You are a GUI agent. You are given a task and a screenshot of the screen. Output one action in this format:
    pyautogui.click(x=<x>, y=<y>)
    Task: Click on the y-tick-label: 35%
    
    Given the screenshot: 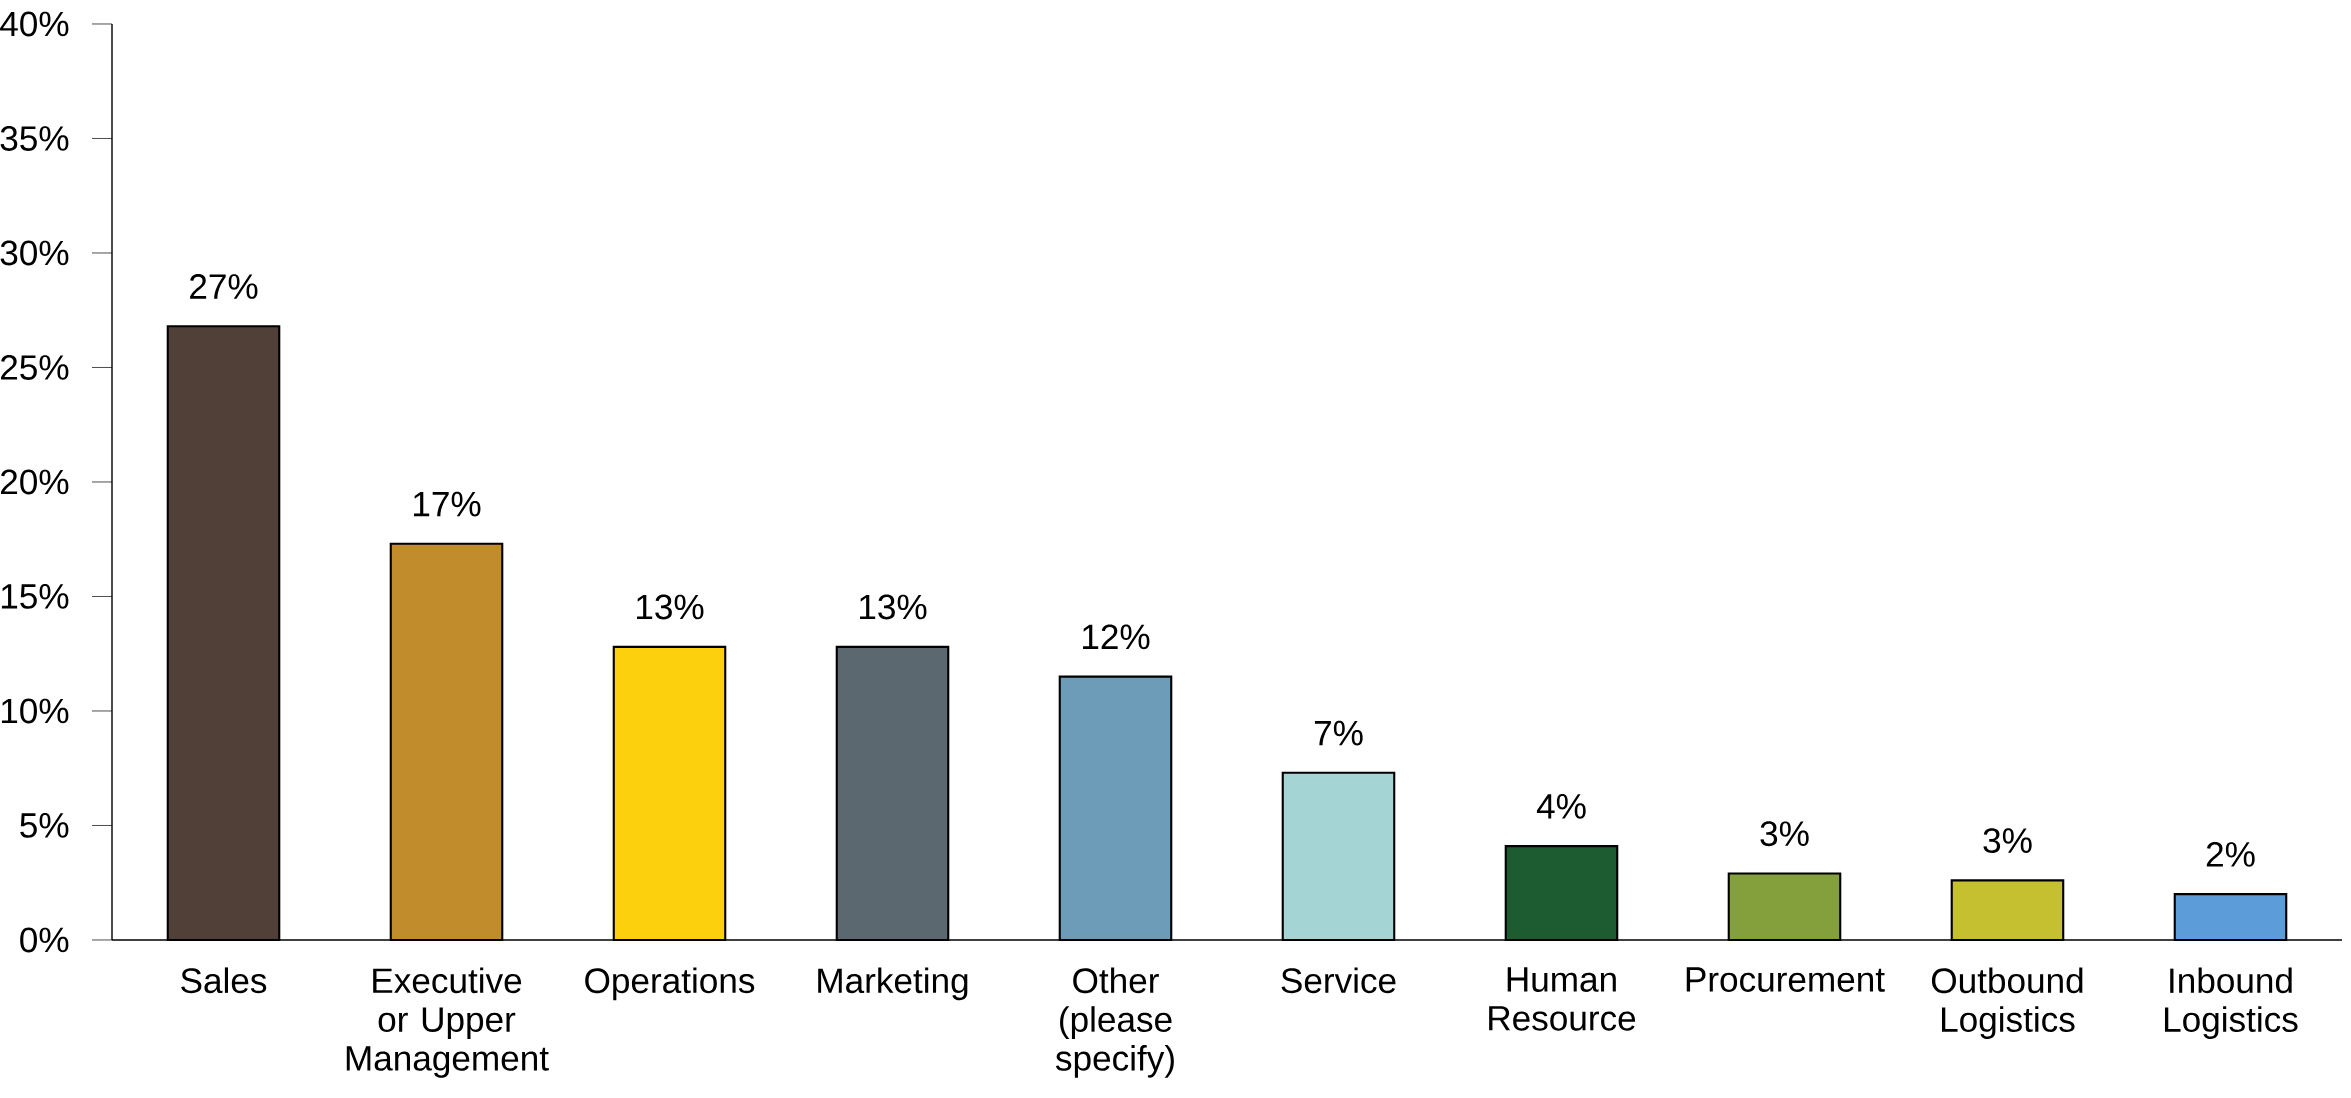 What is the action you would take?
    pyautogui.click(x=34, y=138)
    